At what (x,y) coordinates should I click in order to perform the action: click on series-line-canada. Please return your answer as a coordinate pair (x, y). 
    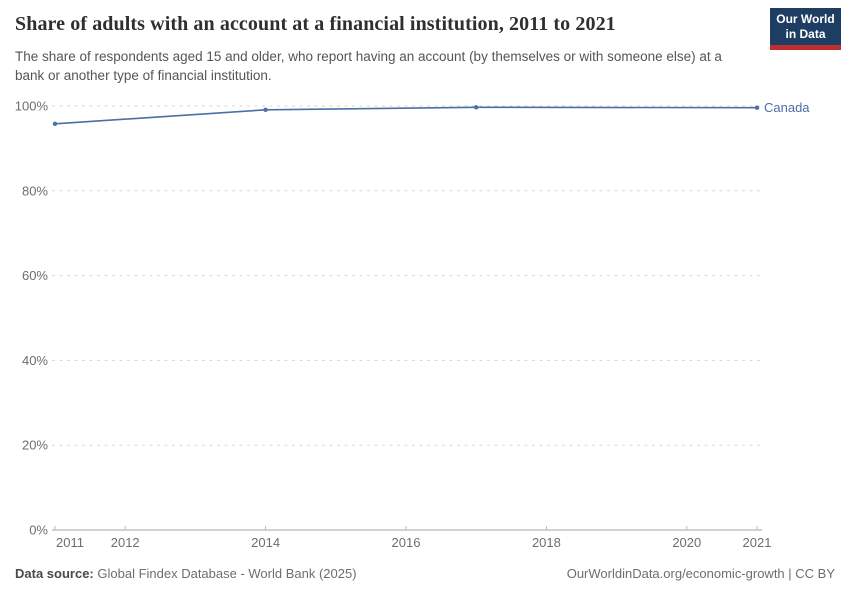
    Looking at the image, I should click on (406, 115).